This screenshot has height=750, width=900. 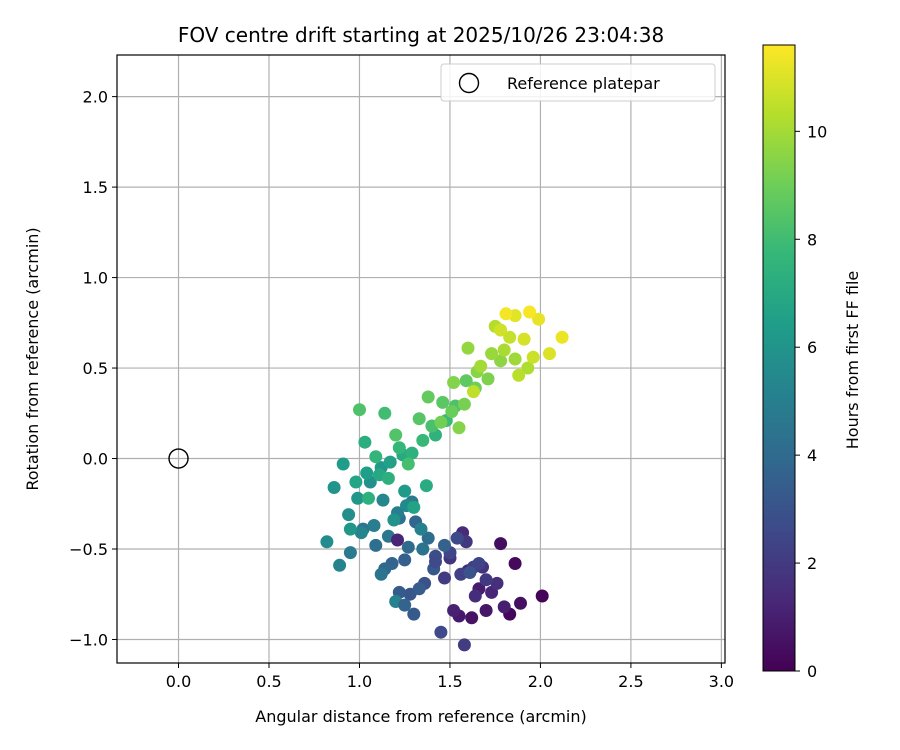 I want to click on colorbar-tick-label: 0, so click(x=812, y=671).